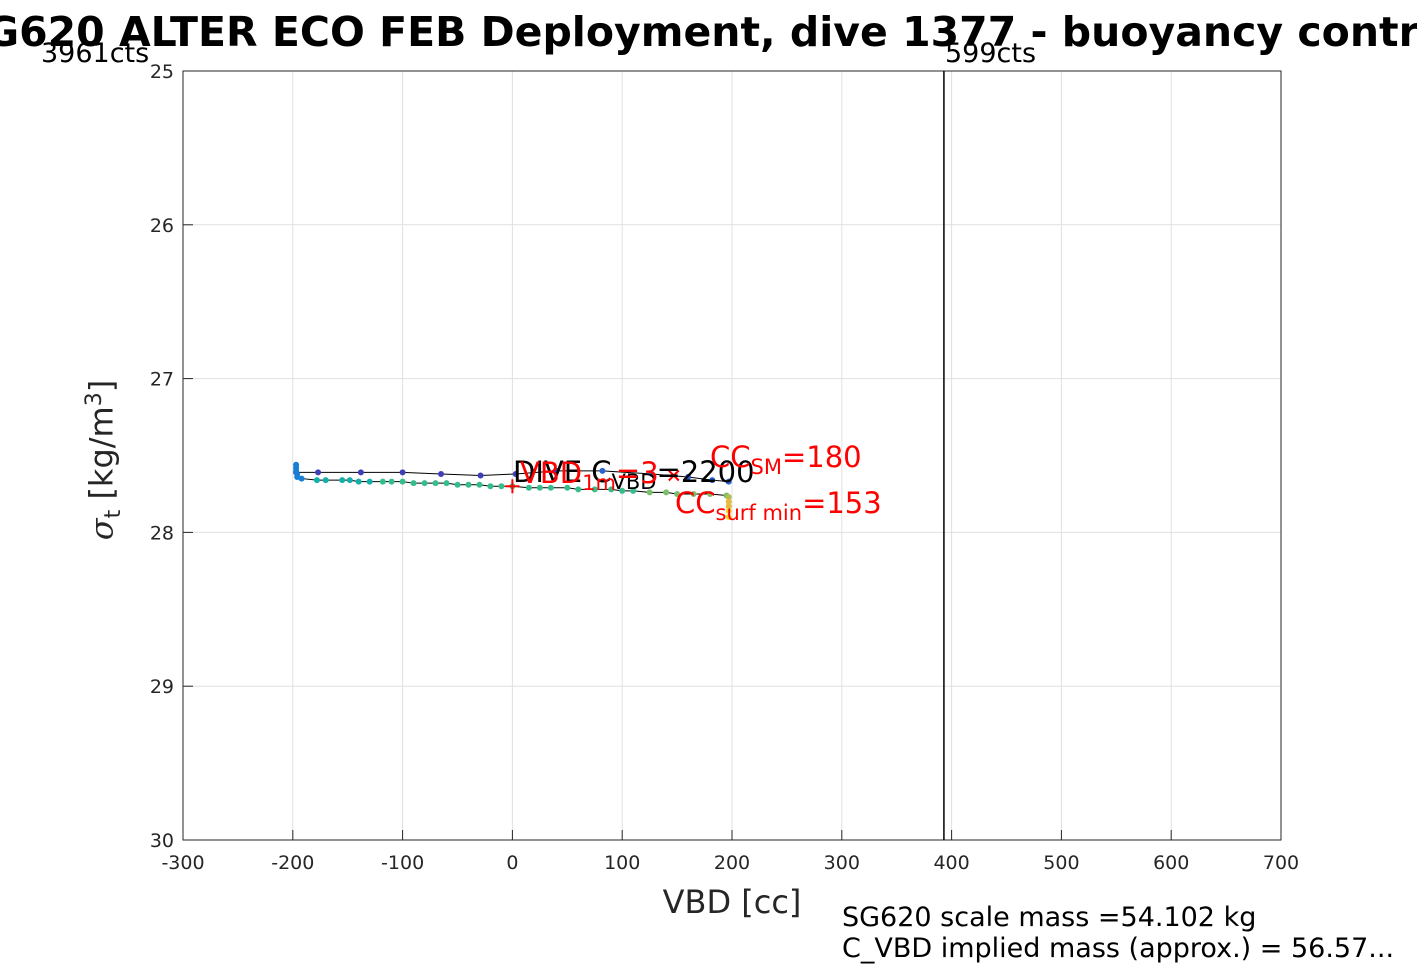  Describe the element at coordinates (162, 72) in the screenshot. I see `y-tick-label: 25` at that location.